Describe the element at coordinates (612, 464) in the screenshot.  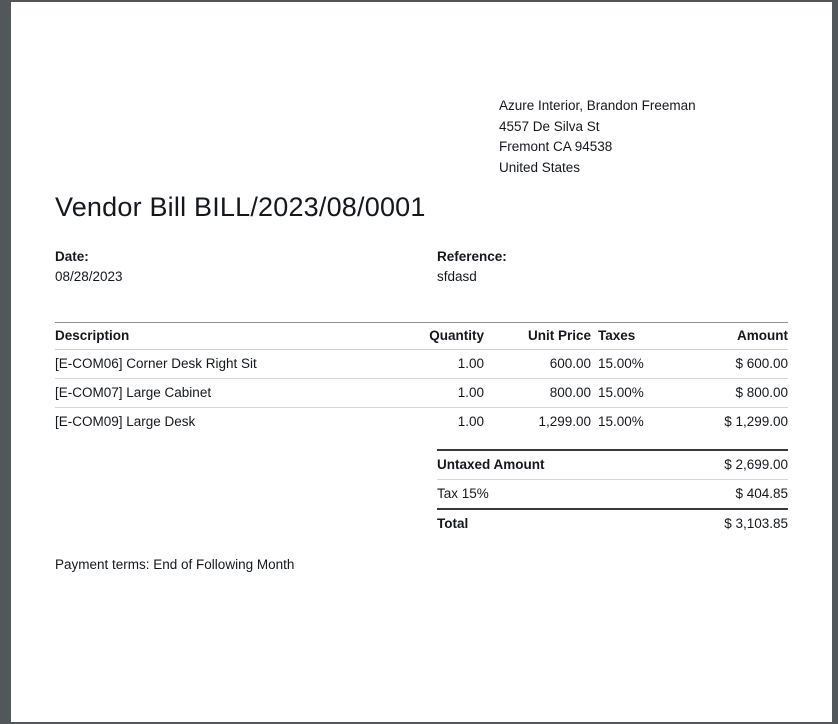
I see `totals-row: Untaxed Amount $ 2,699.00` at that location.